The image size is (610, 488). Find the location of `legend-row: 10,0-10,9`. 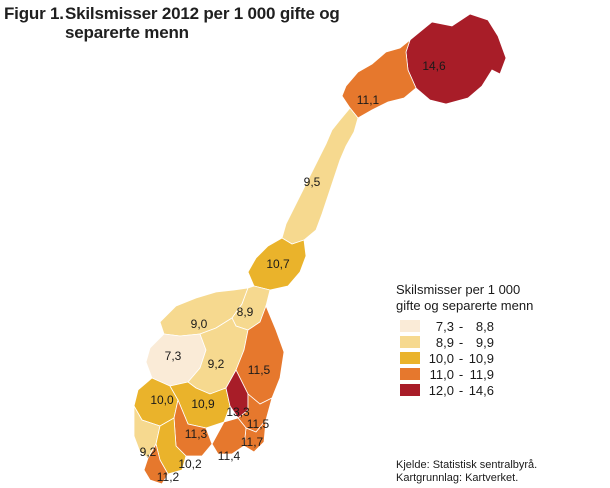

legend-row: 10,0-10,9 is located at coordinates (466, 358).